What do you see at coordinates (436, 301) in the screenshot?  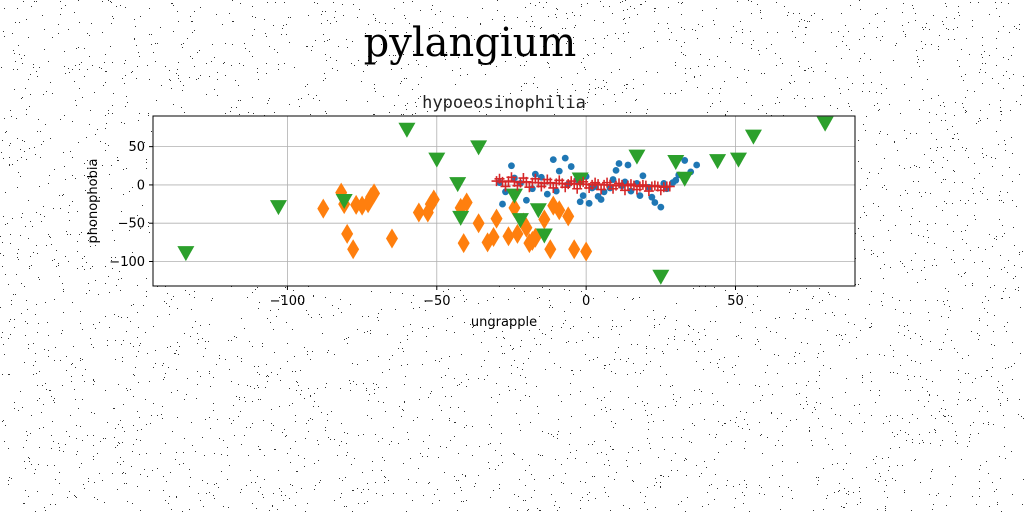 I see `x-tick-label: −50` at bounding box center [436, 301].